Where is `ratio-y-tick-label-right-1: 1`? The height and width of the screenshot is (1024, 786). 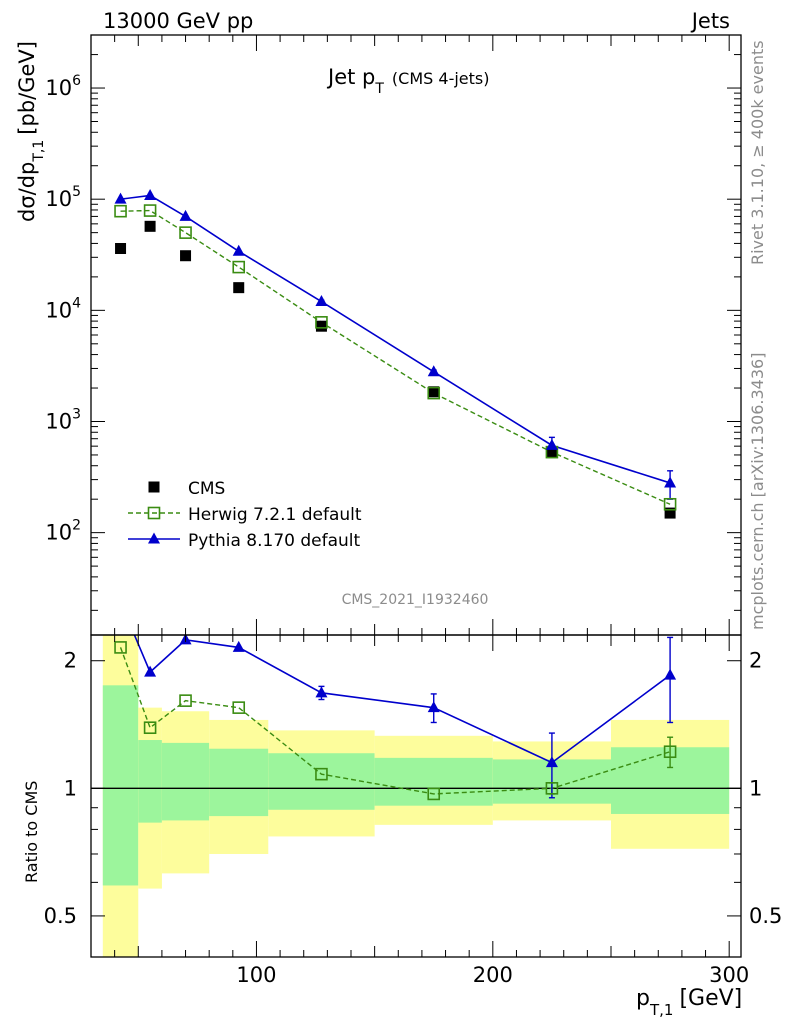
ratio-y-tick-label-right-1: 1 is located at coordinates (755, 788).